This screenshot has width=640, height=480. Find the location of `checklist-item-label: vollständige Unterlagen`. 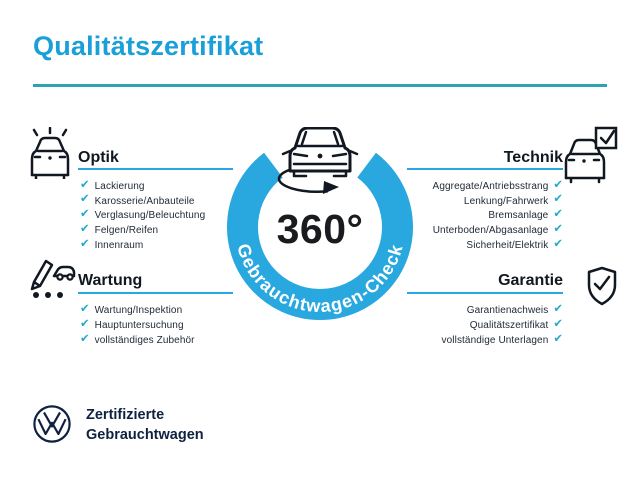

checklist-item-label: vollständige Unterlagen is located at coordinates (495, 341).